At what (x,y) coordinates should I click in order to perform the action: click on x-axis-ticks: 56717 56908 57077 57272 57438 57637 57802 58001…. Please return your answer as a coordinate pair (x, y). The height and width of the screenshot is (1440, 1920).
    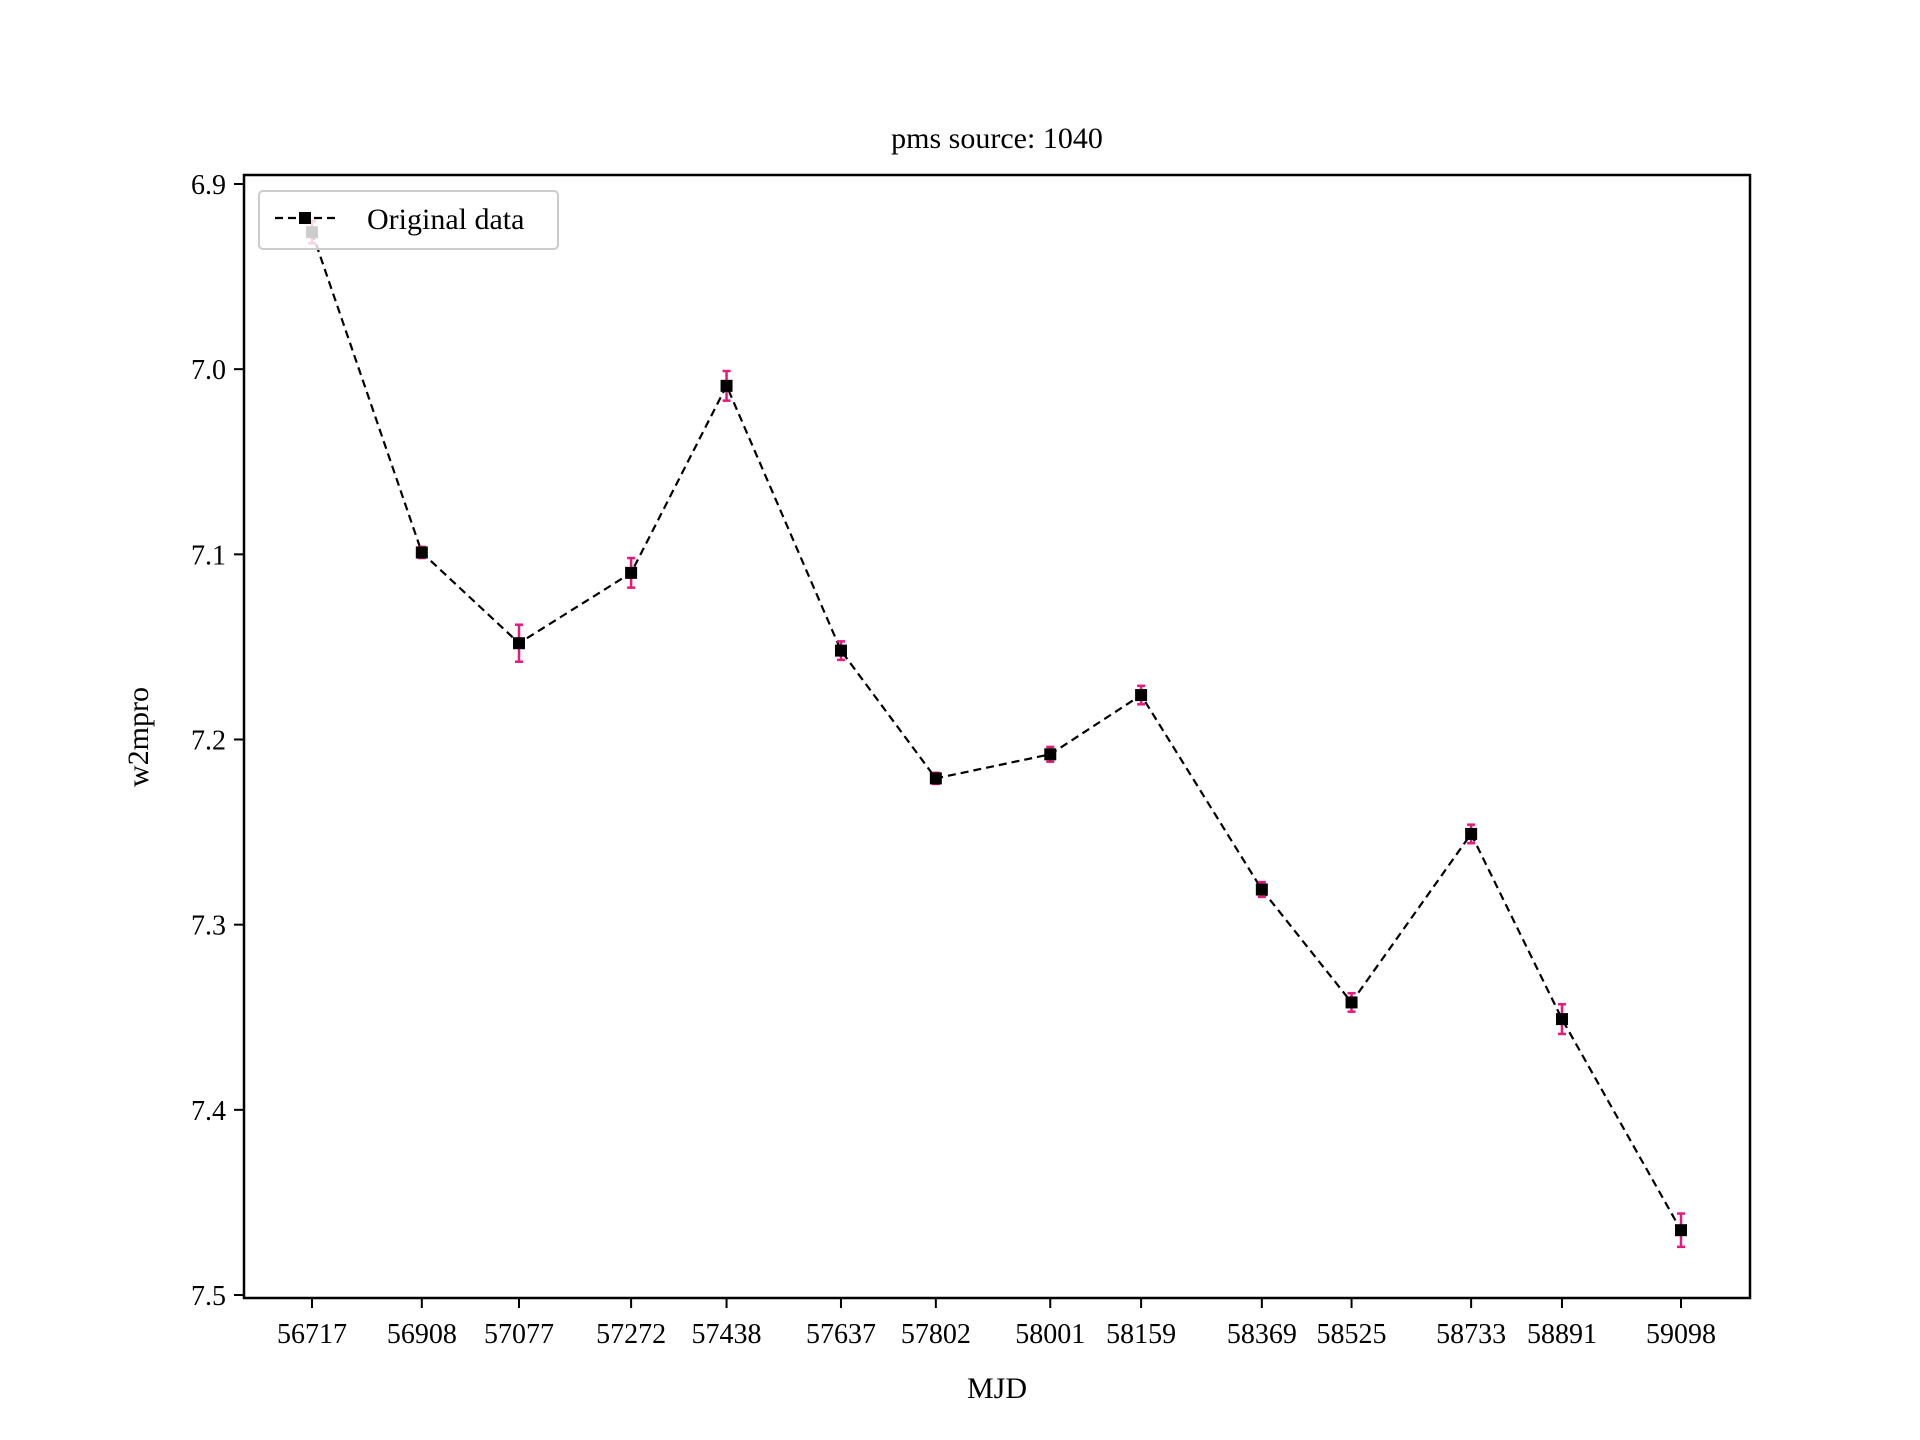
    Looking at the image, I should click on (996, 1324).